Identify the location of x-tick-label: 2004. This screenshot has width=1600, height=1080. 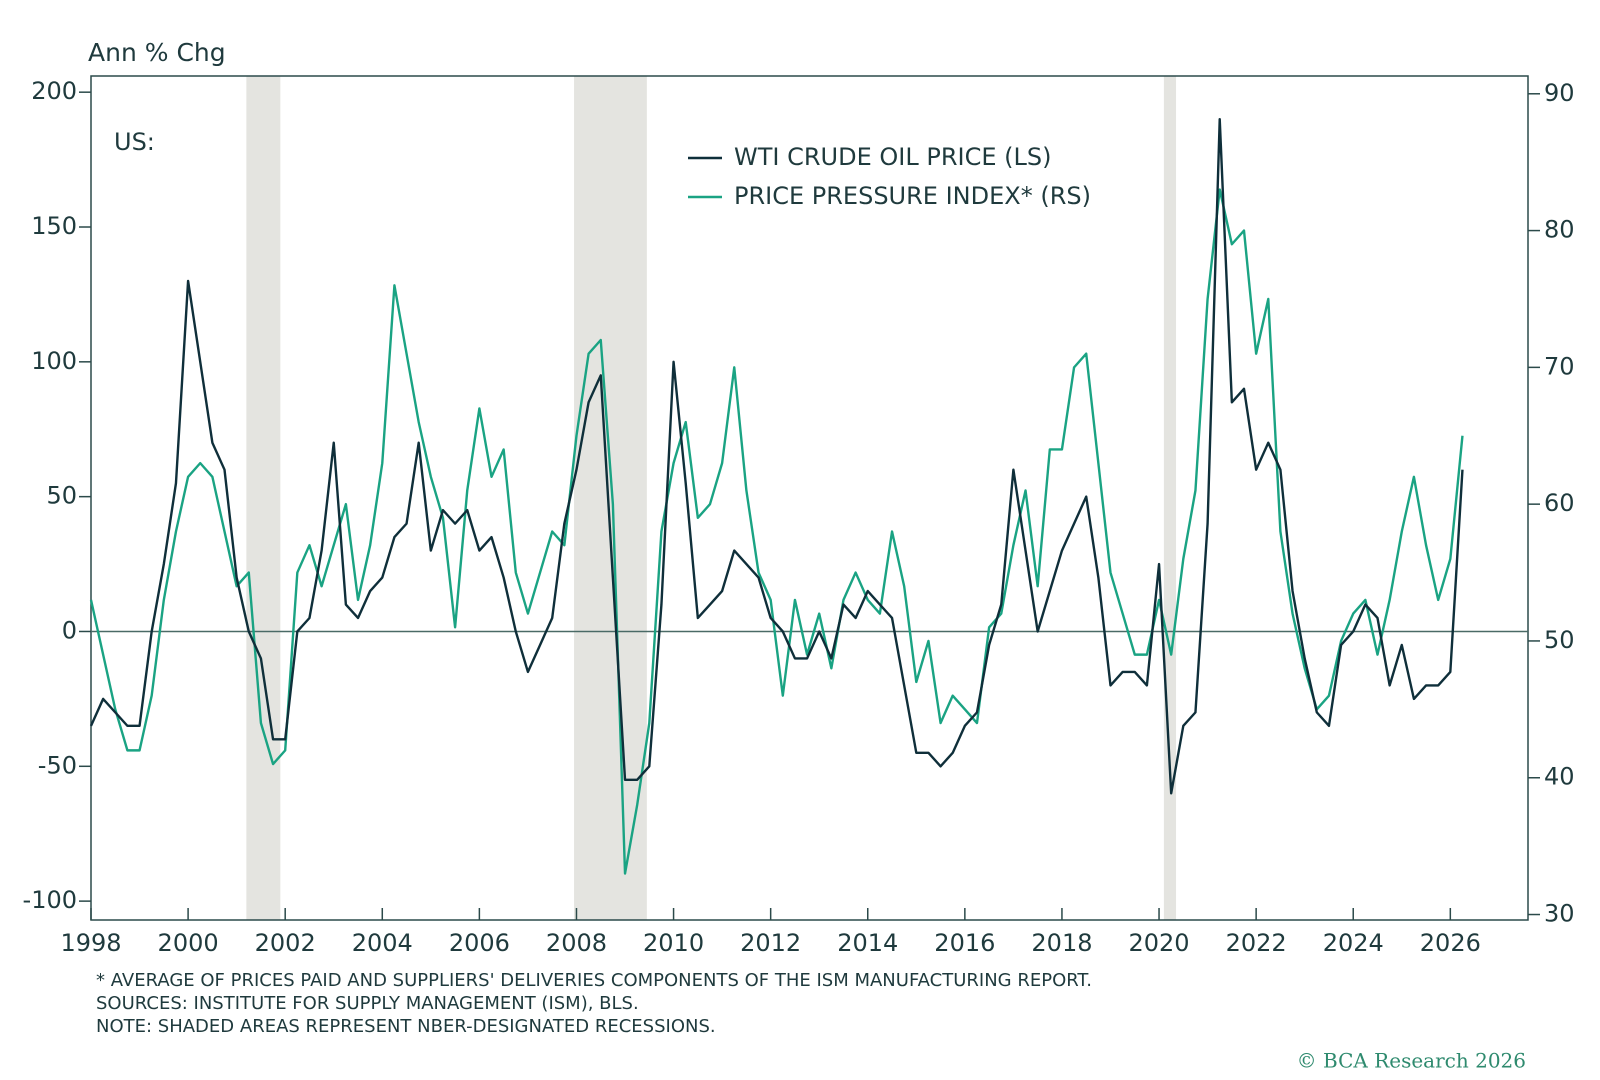
(382, 943).